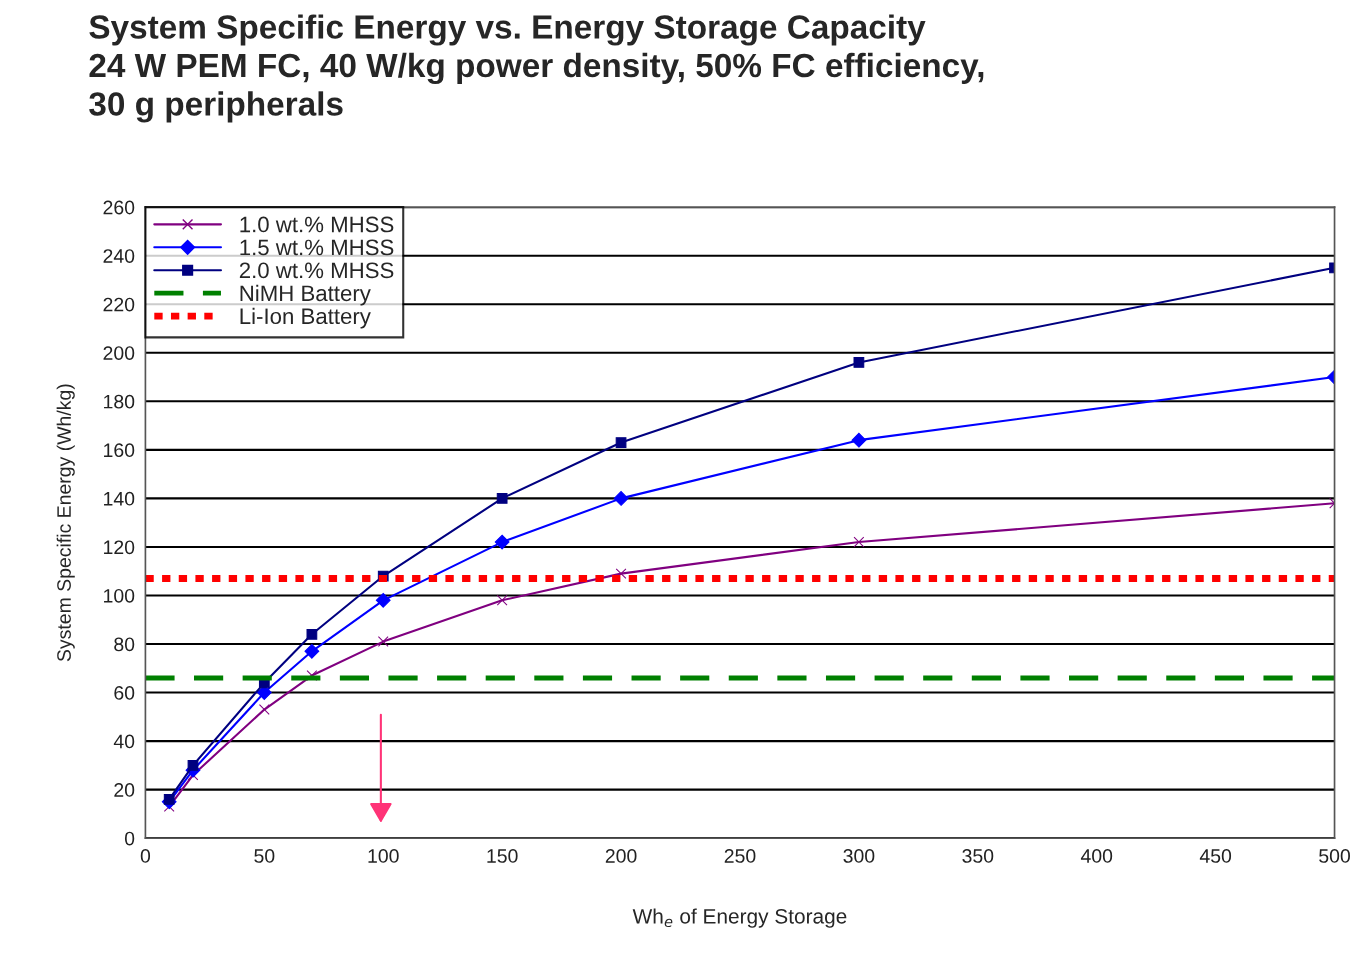 The height and width of the screenshot is (959, 1359). I want to click on y-tick-label: 20, so click(124, 790).